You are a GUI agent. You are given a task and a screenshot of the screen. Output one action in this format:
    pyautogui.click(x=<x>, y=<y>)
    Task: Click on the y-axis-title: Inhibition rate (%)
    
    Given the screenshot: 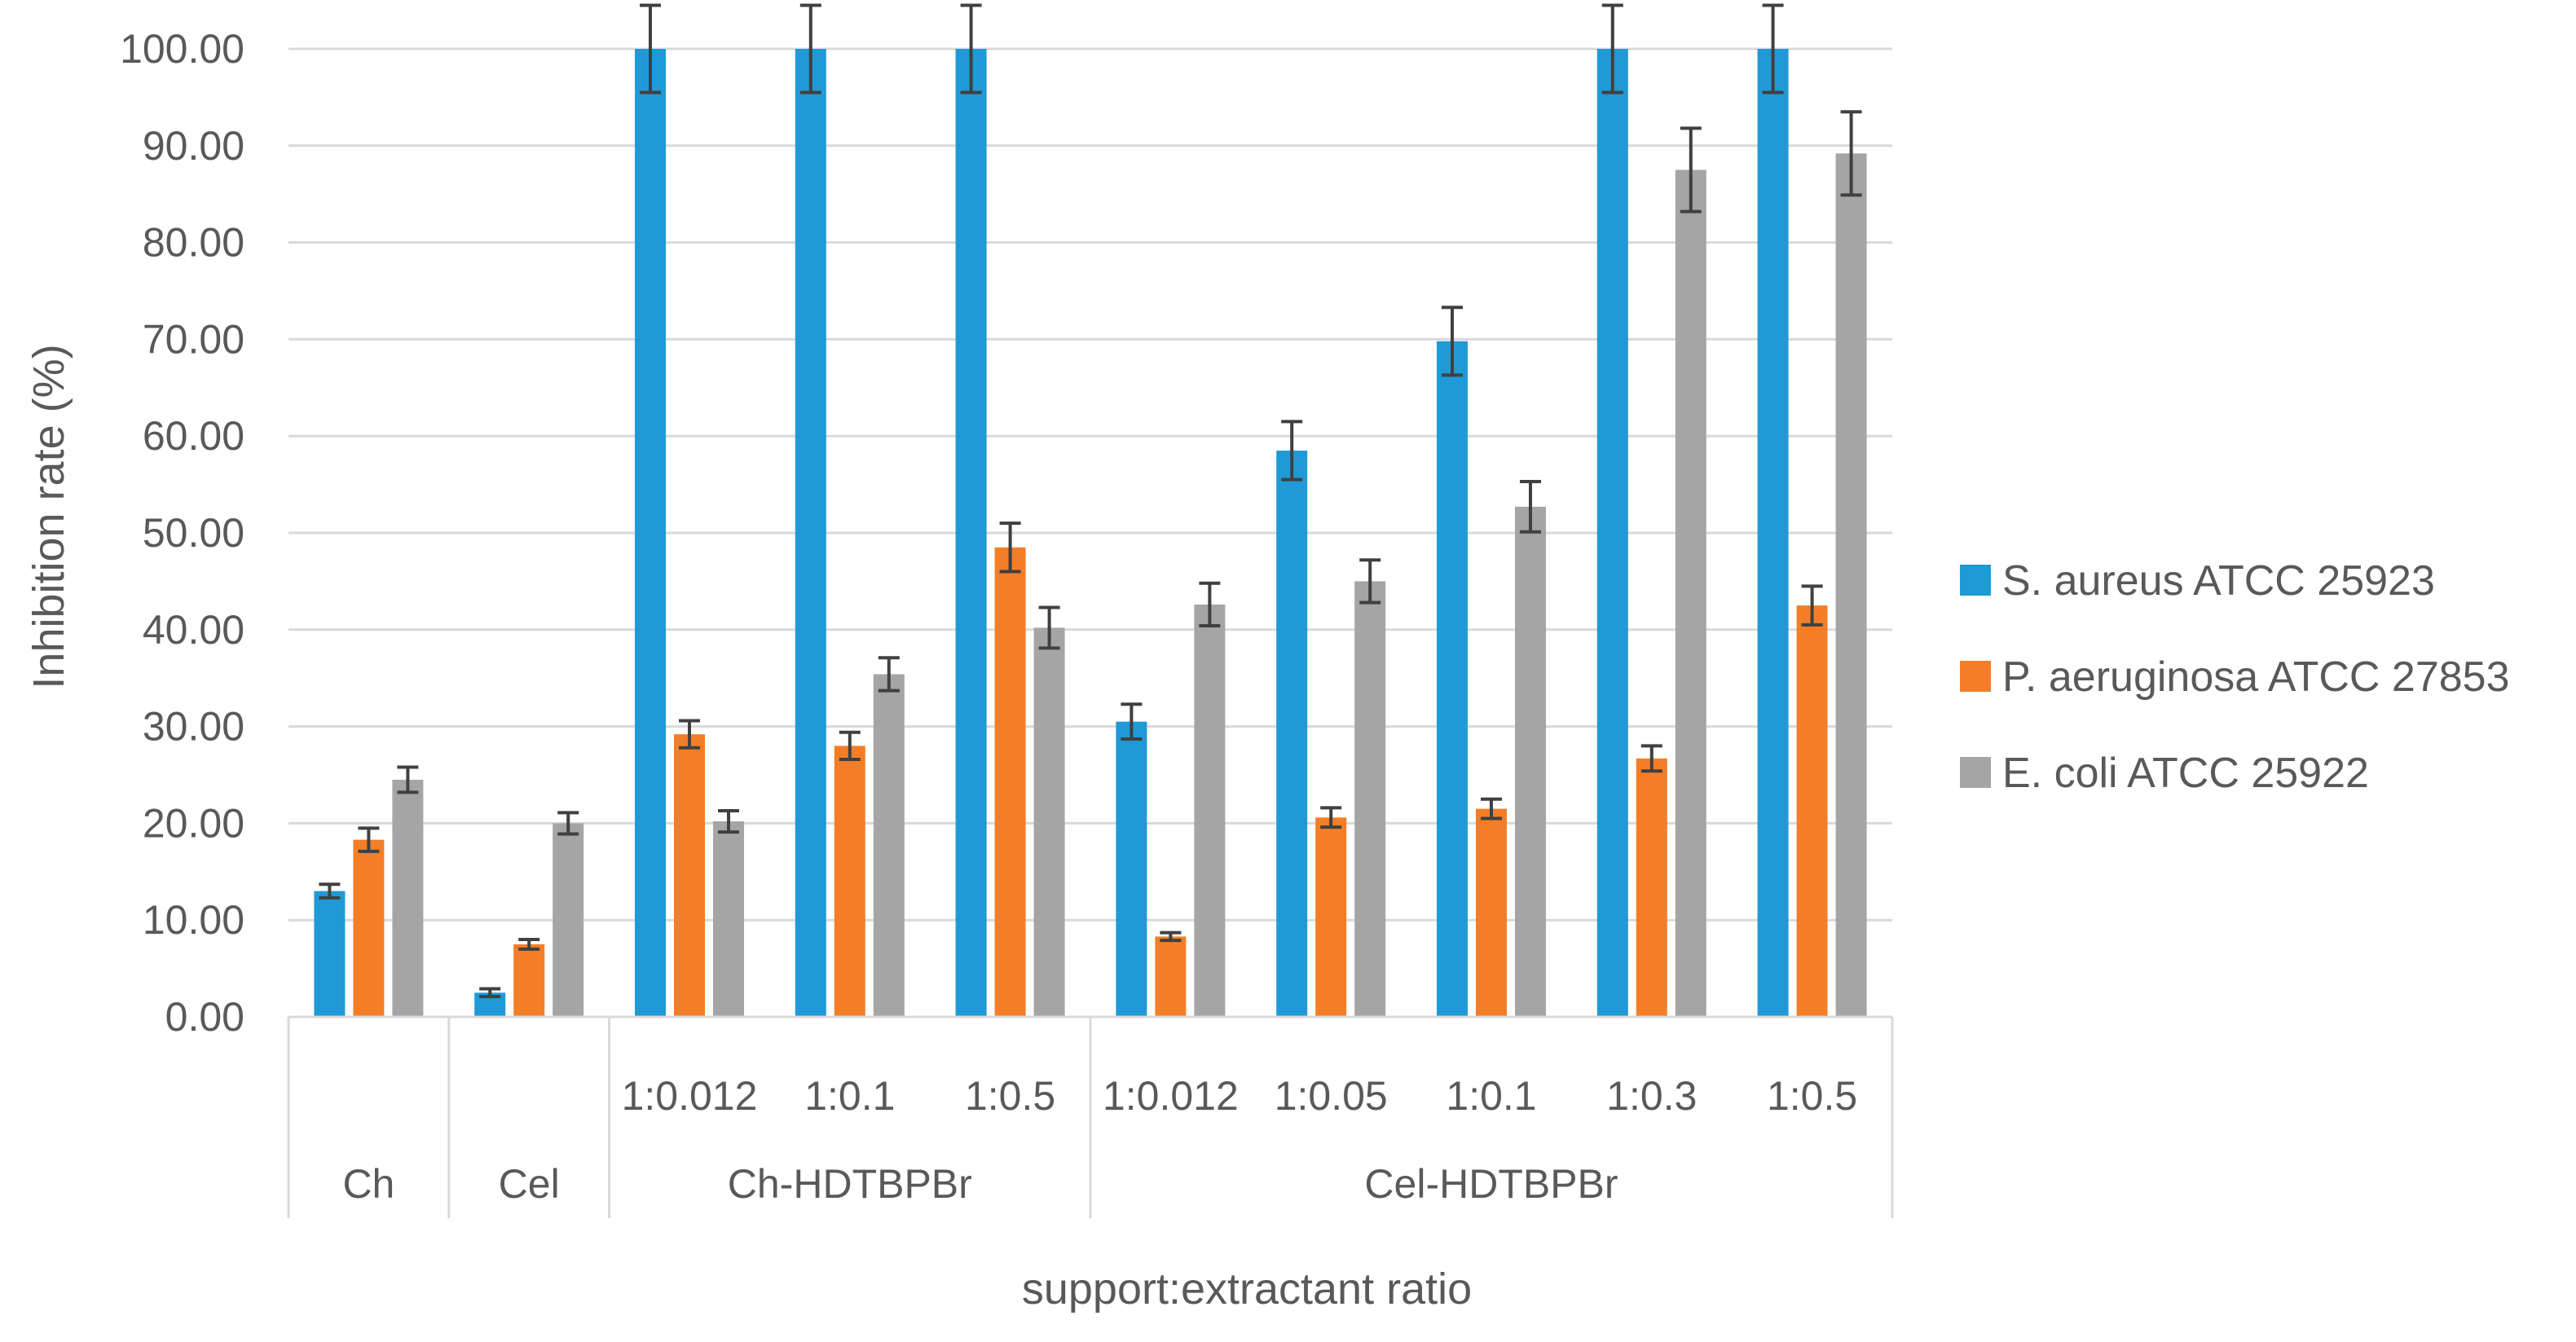 What is the action you would take?
    pyautogui.click(x=48, y=516)
    